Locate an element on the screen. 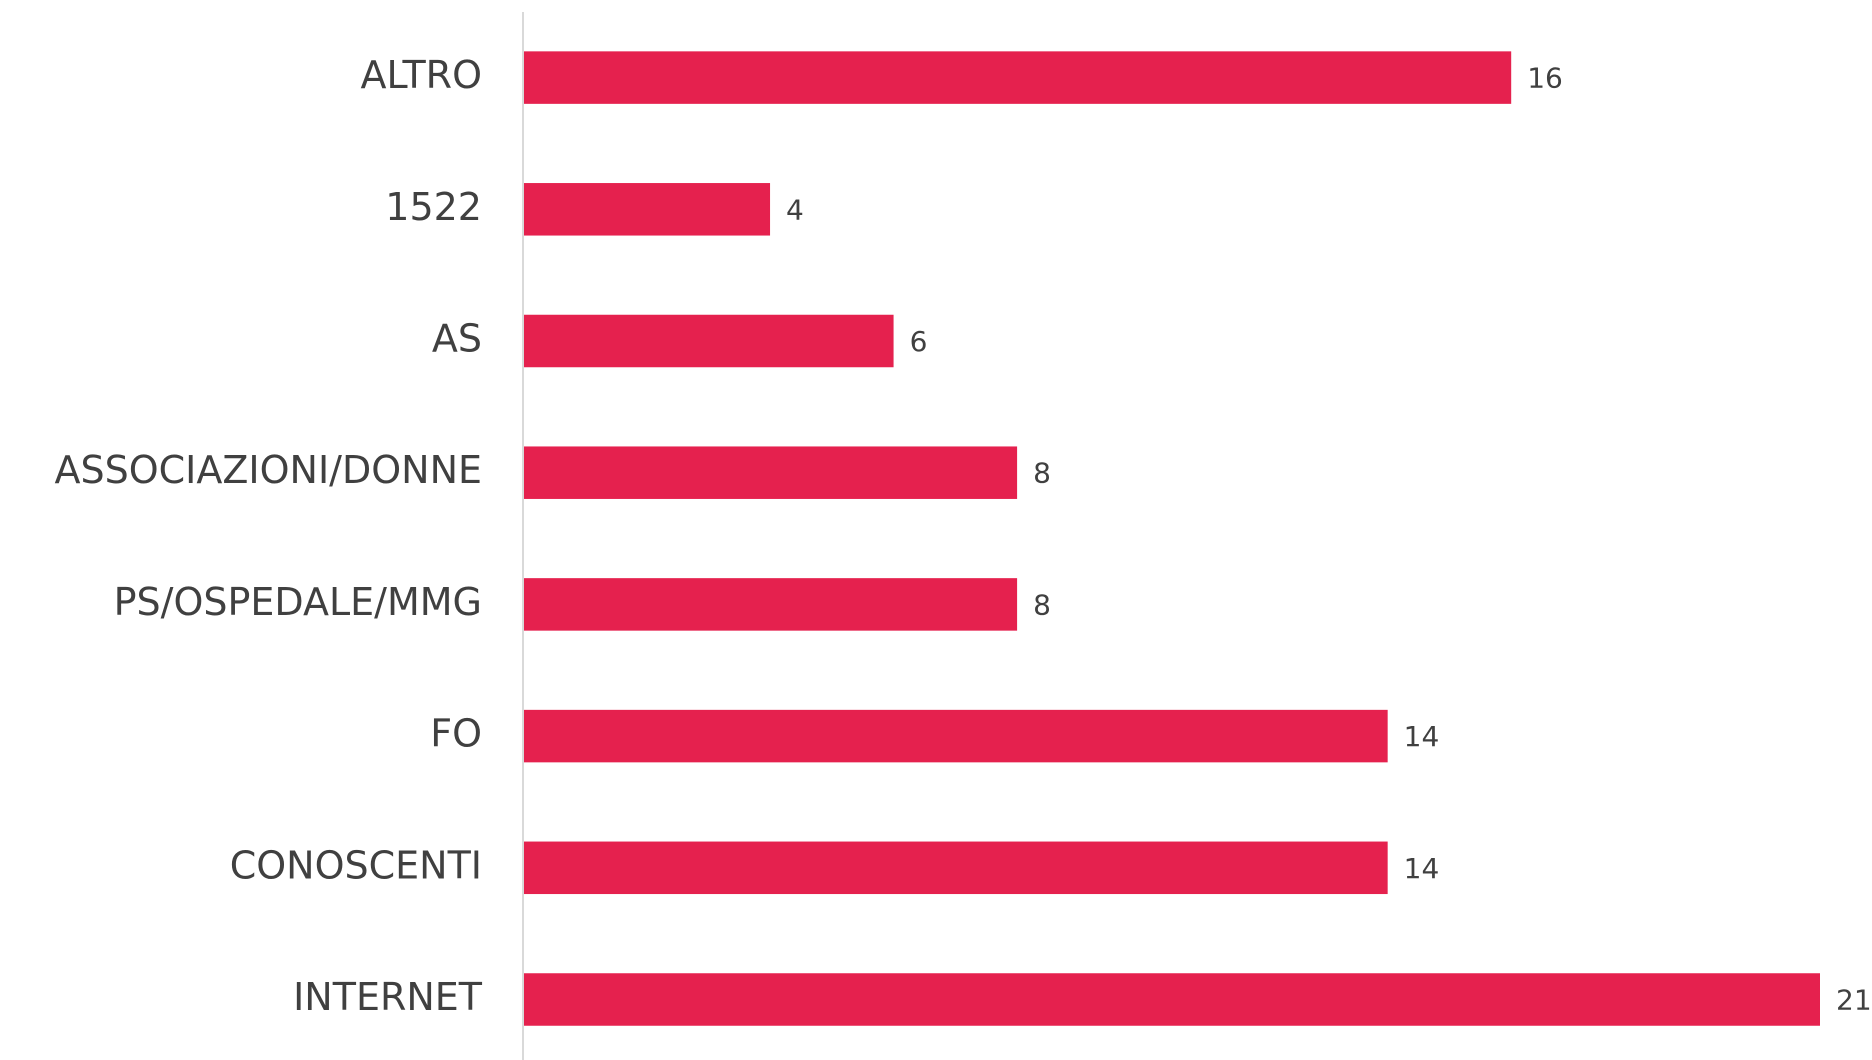  value-label: 6 is located at coordinates (919, 341).